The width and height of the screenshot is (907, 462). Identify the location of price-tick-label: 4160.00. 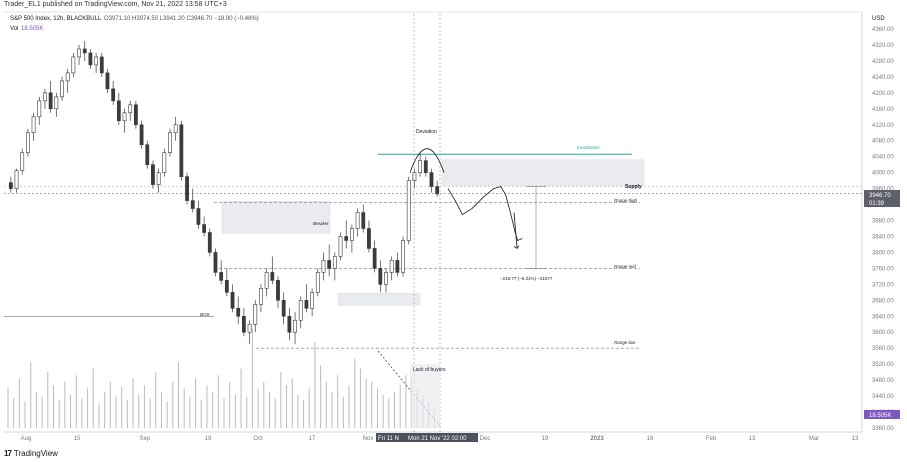
(883, 110).